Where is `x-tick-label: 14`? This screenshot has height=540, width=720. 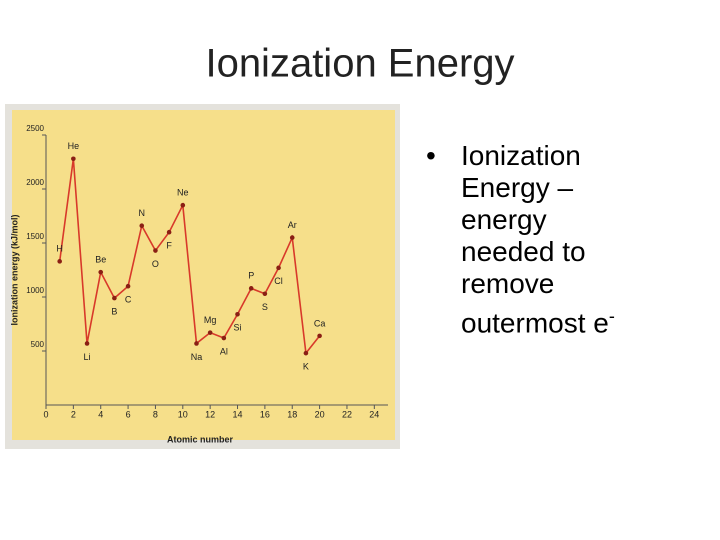
x-tick-label: 14 is located at coordinates (238, 414).